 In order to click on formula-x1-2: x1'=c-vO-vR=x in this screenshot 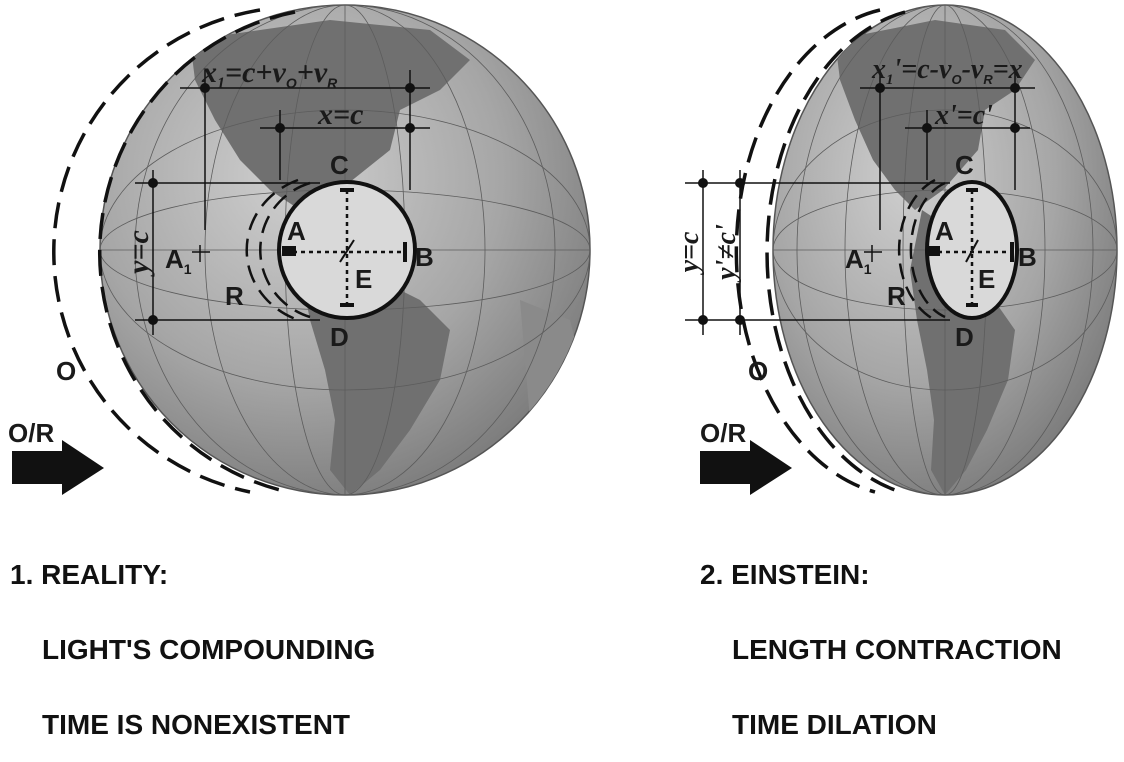, I will do `click(947, 71)`.